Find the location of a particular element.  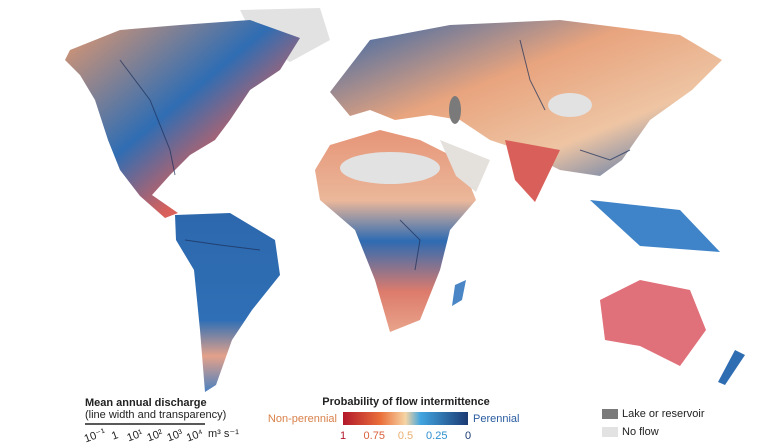

discharge-tick-label: 10³ is located at coordinates (174, 435).